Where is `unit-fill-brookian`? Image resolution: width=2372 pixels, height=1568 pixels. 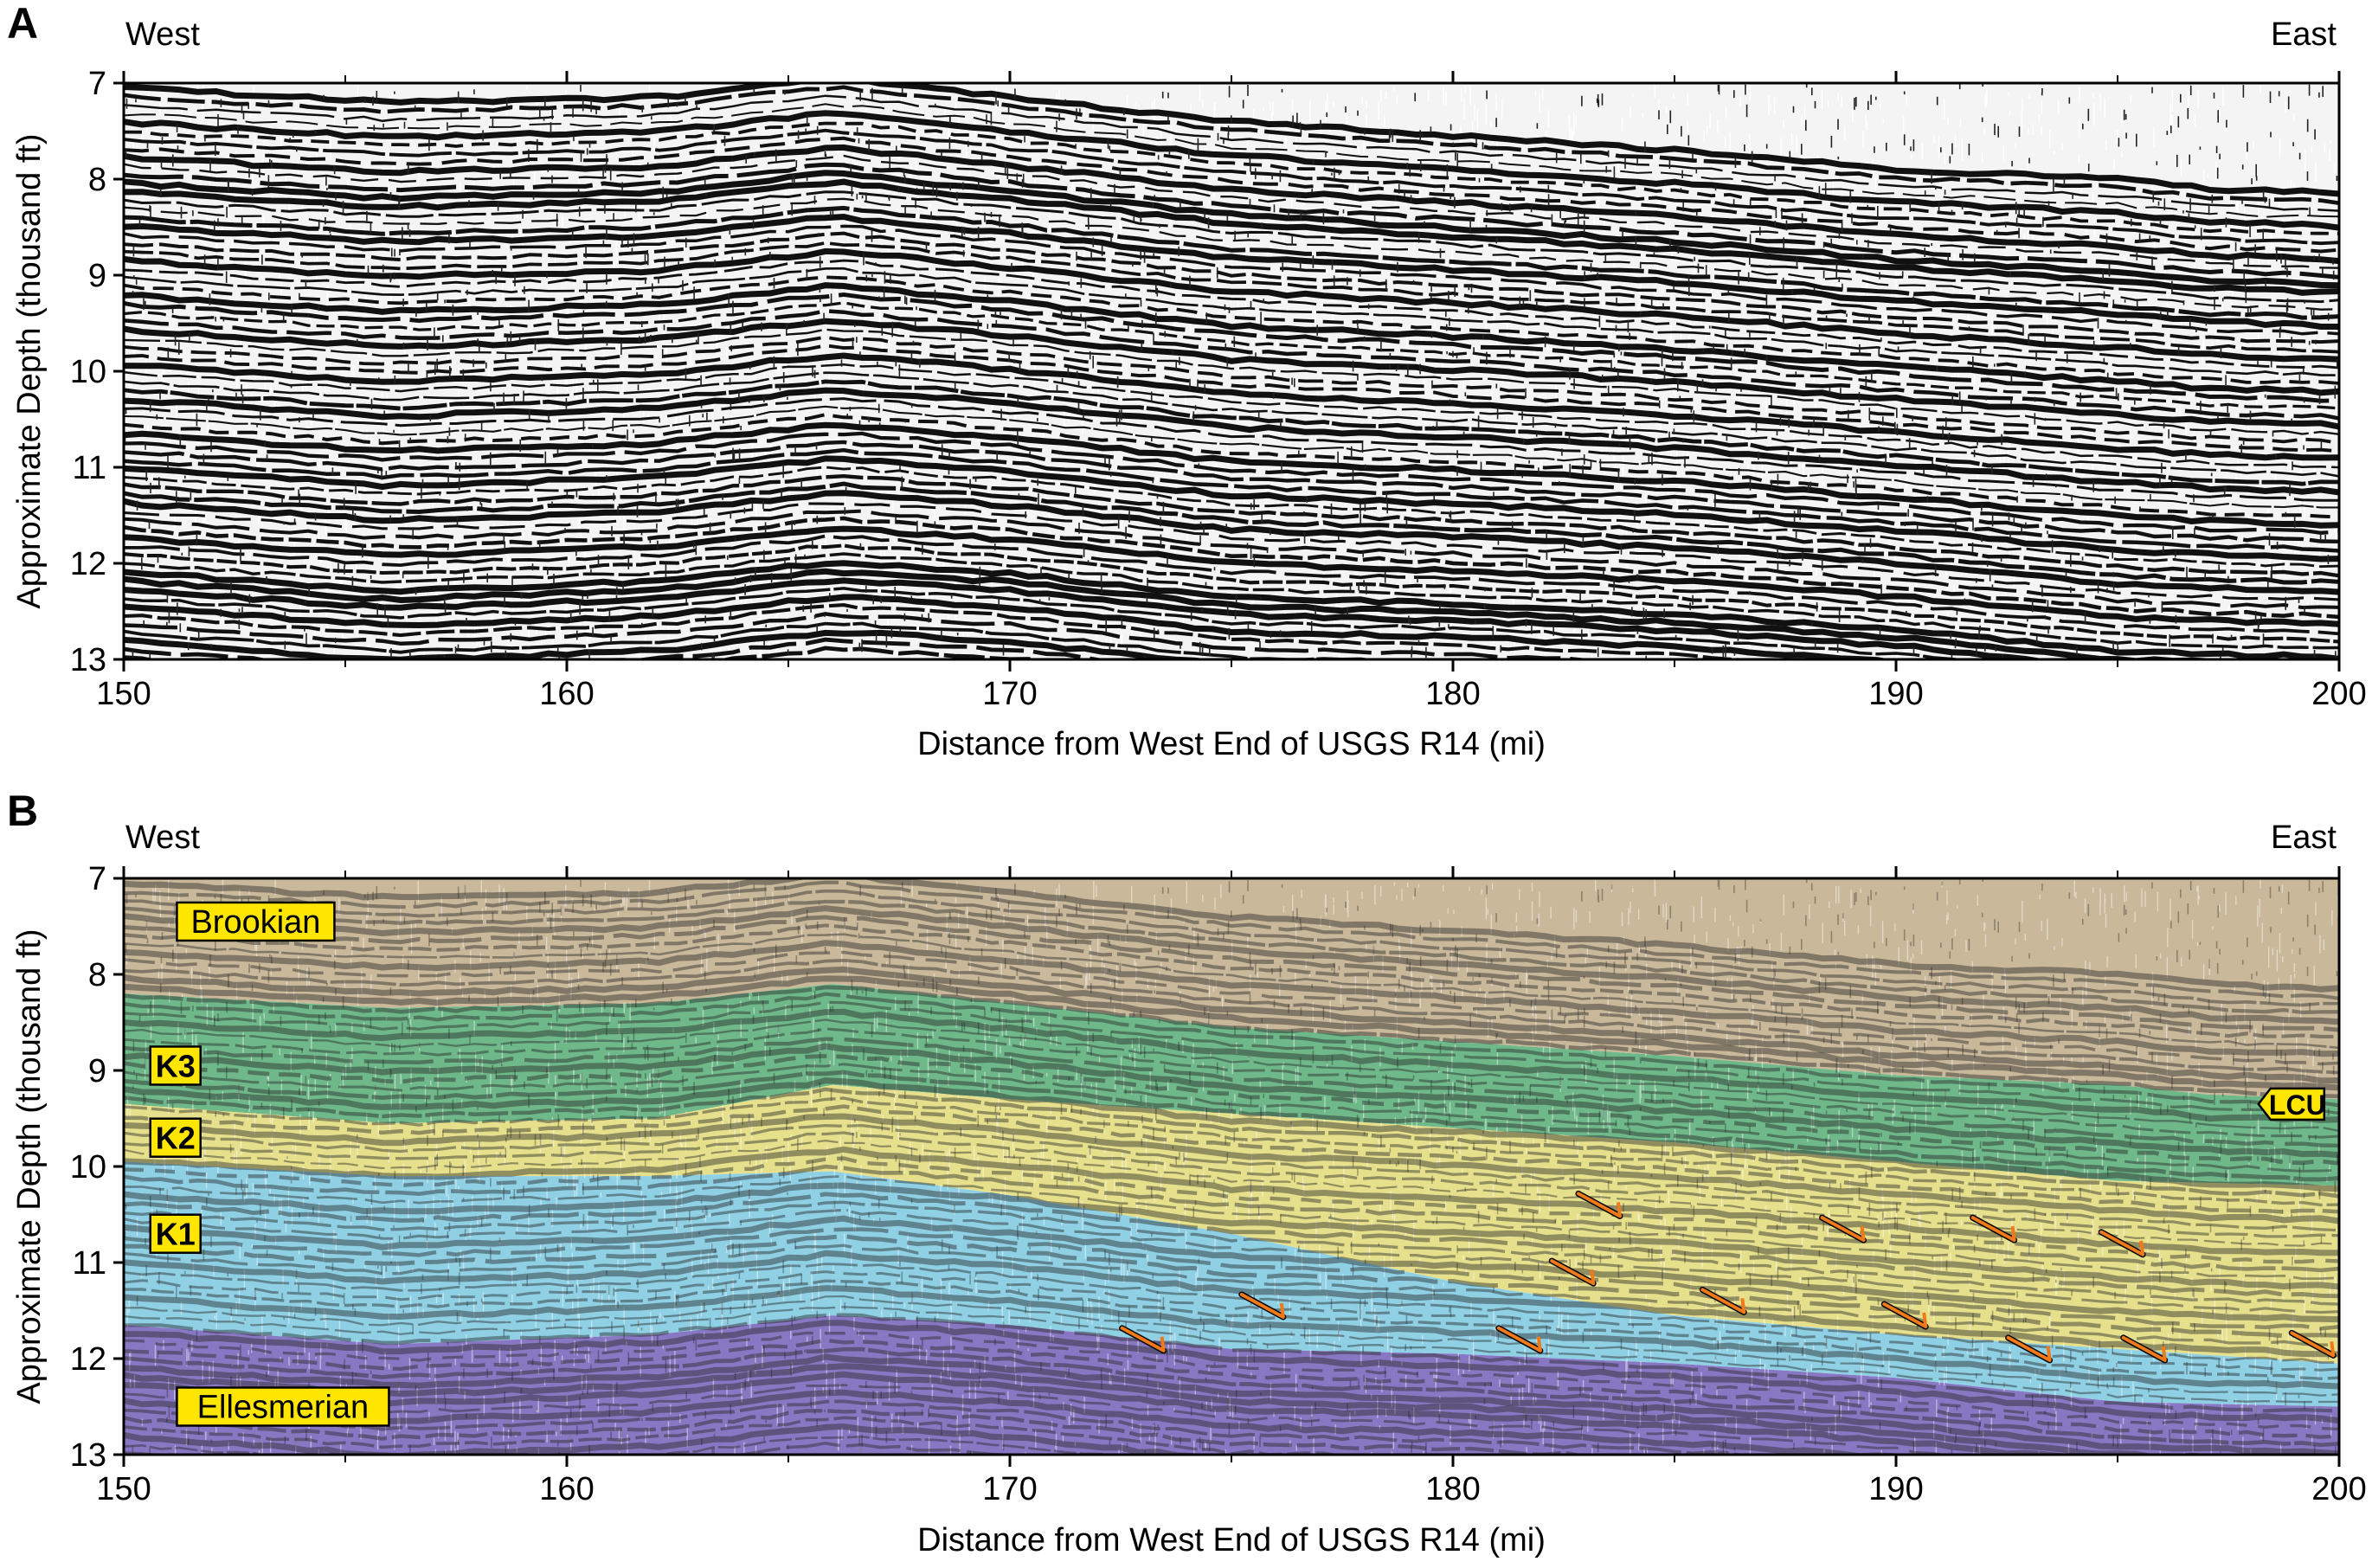 unit-fill-brookian is located at coordinates (1232, 989).